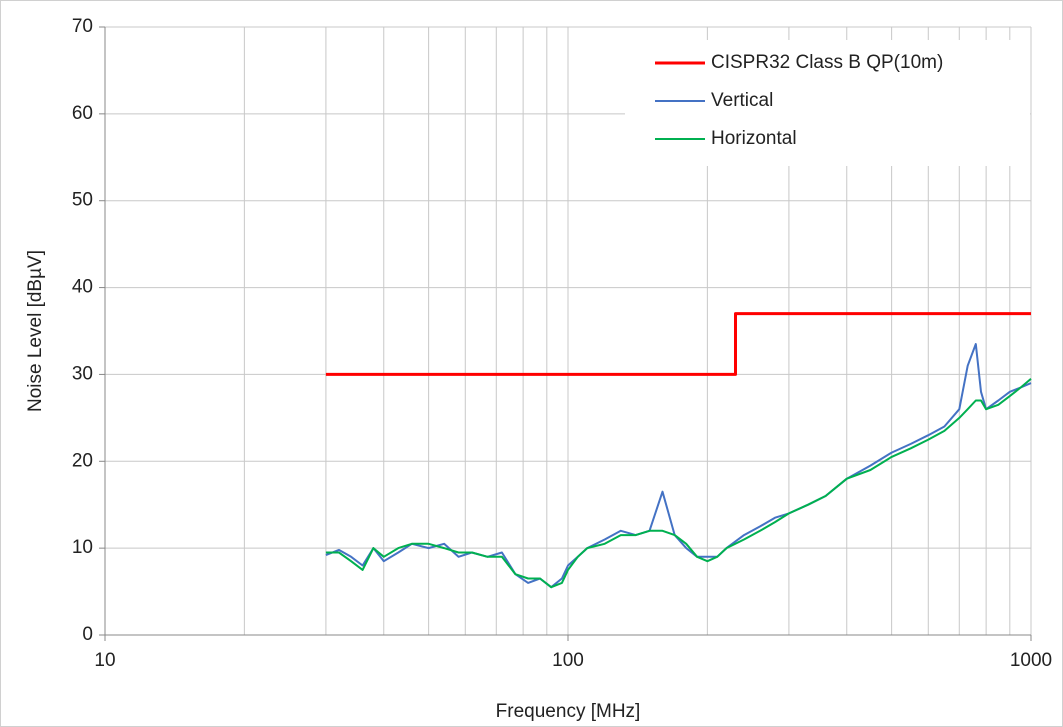  I want to click on y-tick-label: 40, so click(82, 287).